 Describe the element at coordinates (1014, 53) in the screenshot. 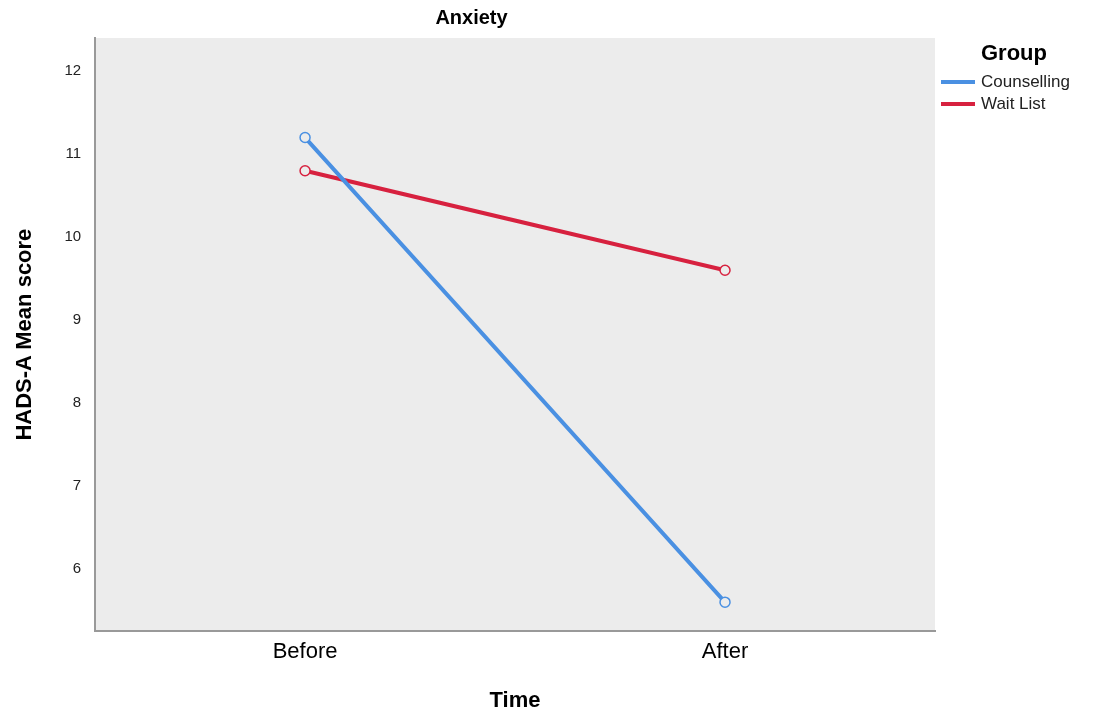

I see `legend-title: Group` at that location.